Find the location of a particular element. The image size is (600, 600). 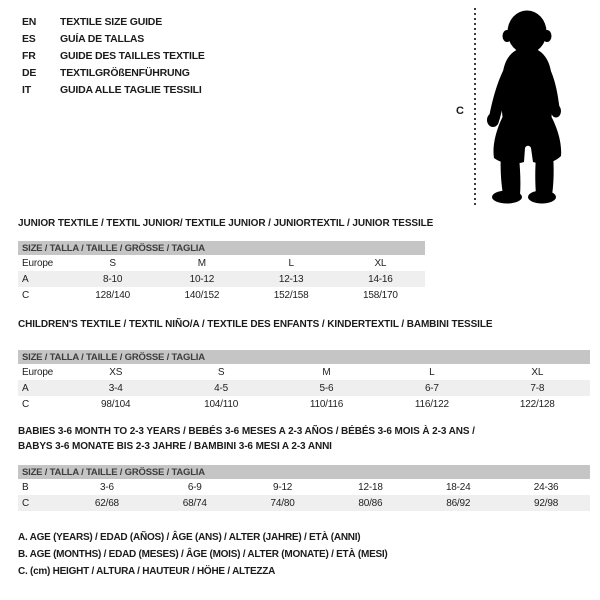

language-row-de: DE TEXTILGRÖßENFÜHRUNG is located at coordinates (113, 72).